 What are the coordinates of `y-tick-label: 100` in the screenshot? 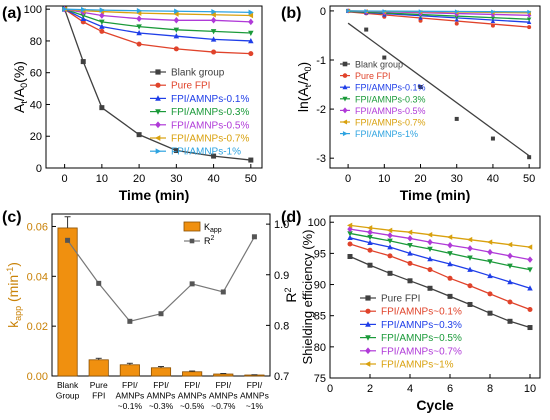 It's located at (317, 223).